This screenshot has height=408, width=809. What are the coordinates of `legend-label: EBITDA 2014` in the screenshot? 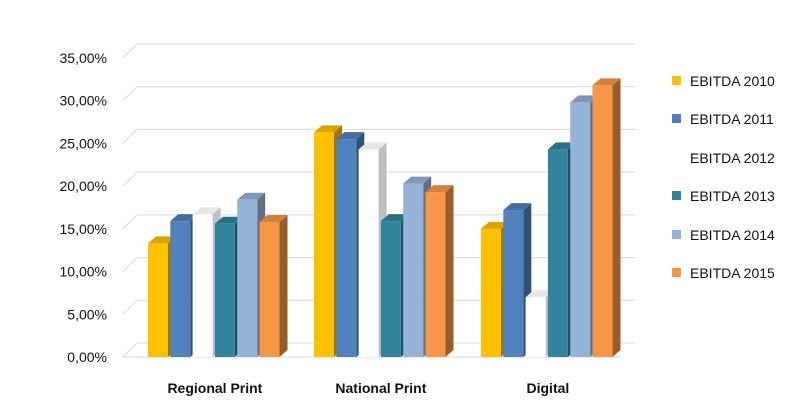 It's located at (732, 234).